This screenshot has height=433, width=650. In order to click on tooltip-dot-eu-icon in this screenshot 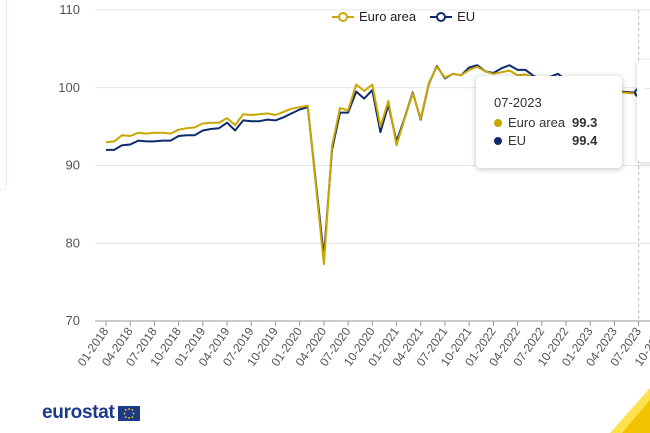, I will do `click(498, 140)`.